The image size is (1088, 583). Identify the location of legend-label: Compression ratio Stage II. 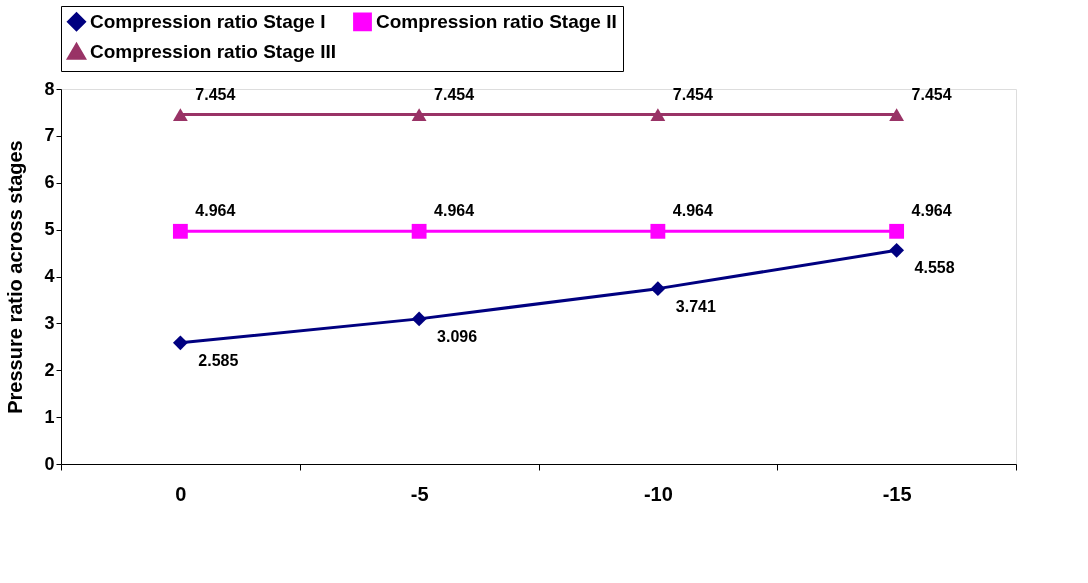
(496, 21).